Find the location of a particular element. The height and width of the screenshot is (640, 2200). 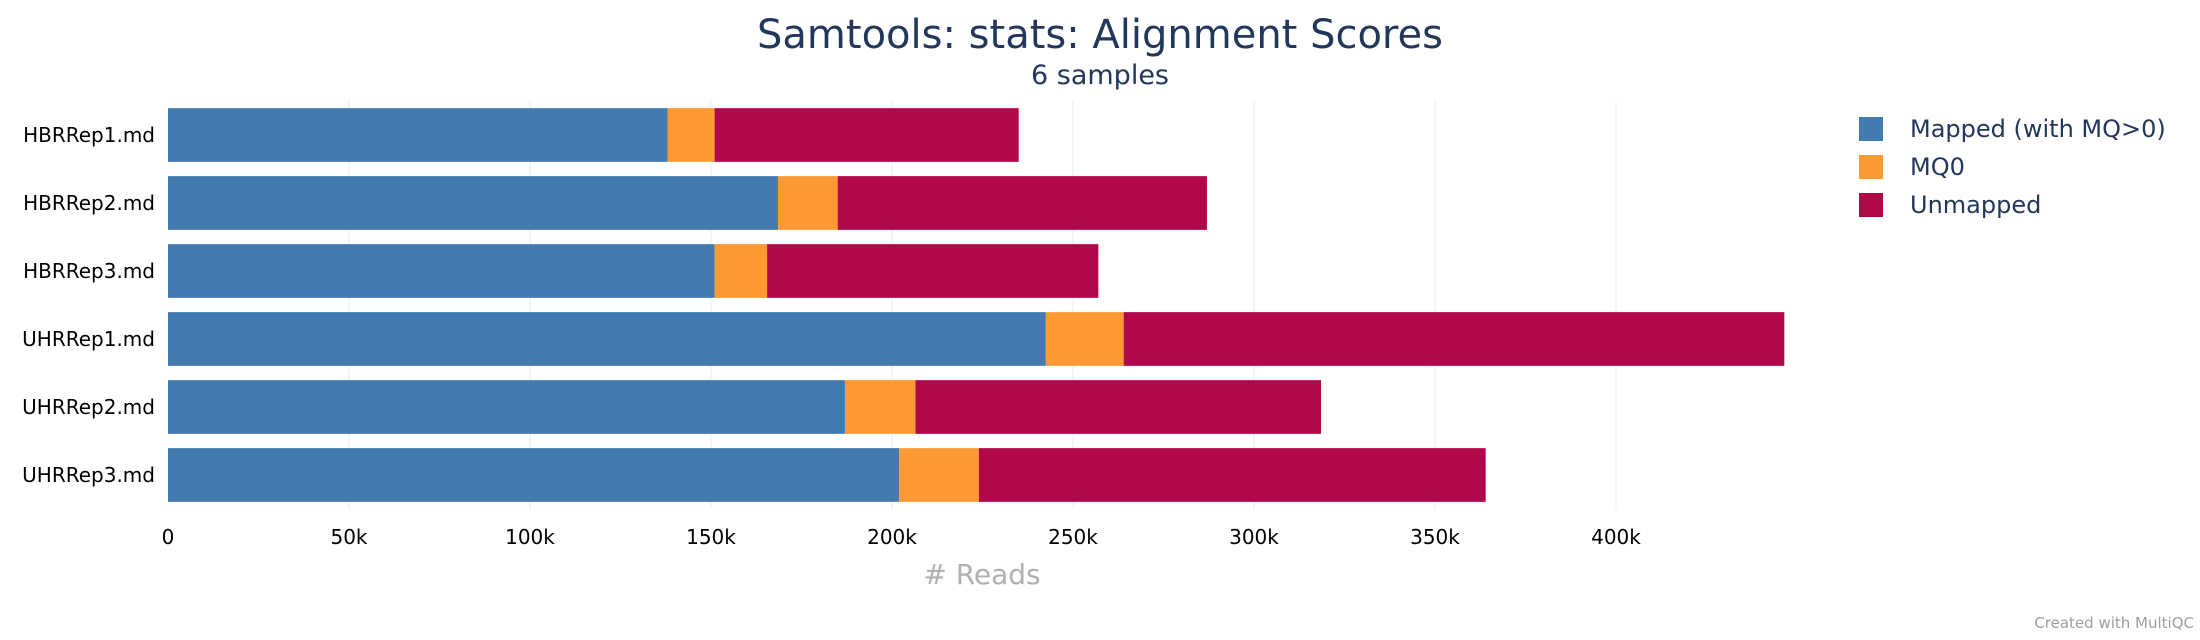

x-tick-label: 150k is located at coordinates (711, 537).